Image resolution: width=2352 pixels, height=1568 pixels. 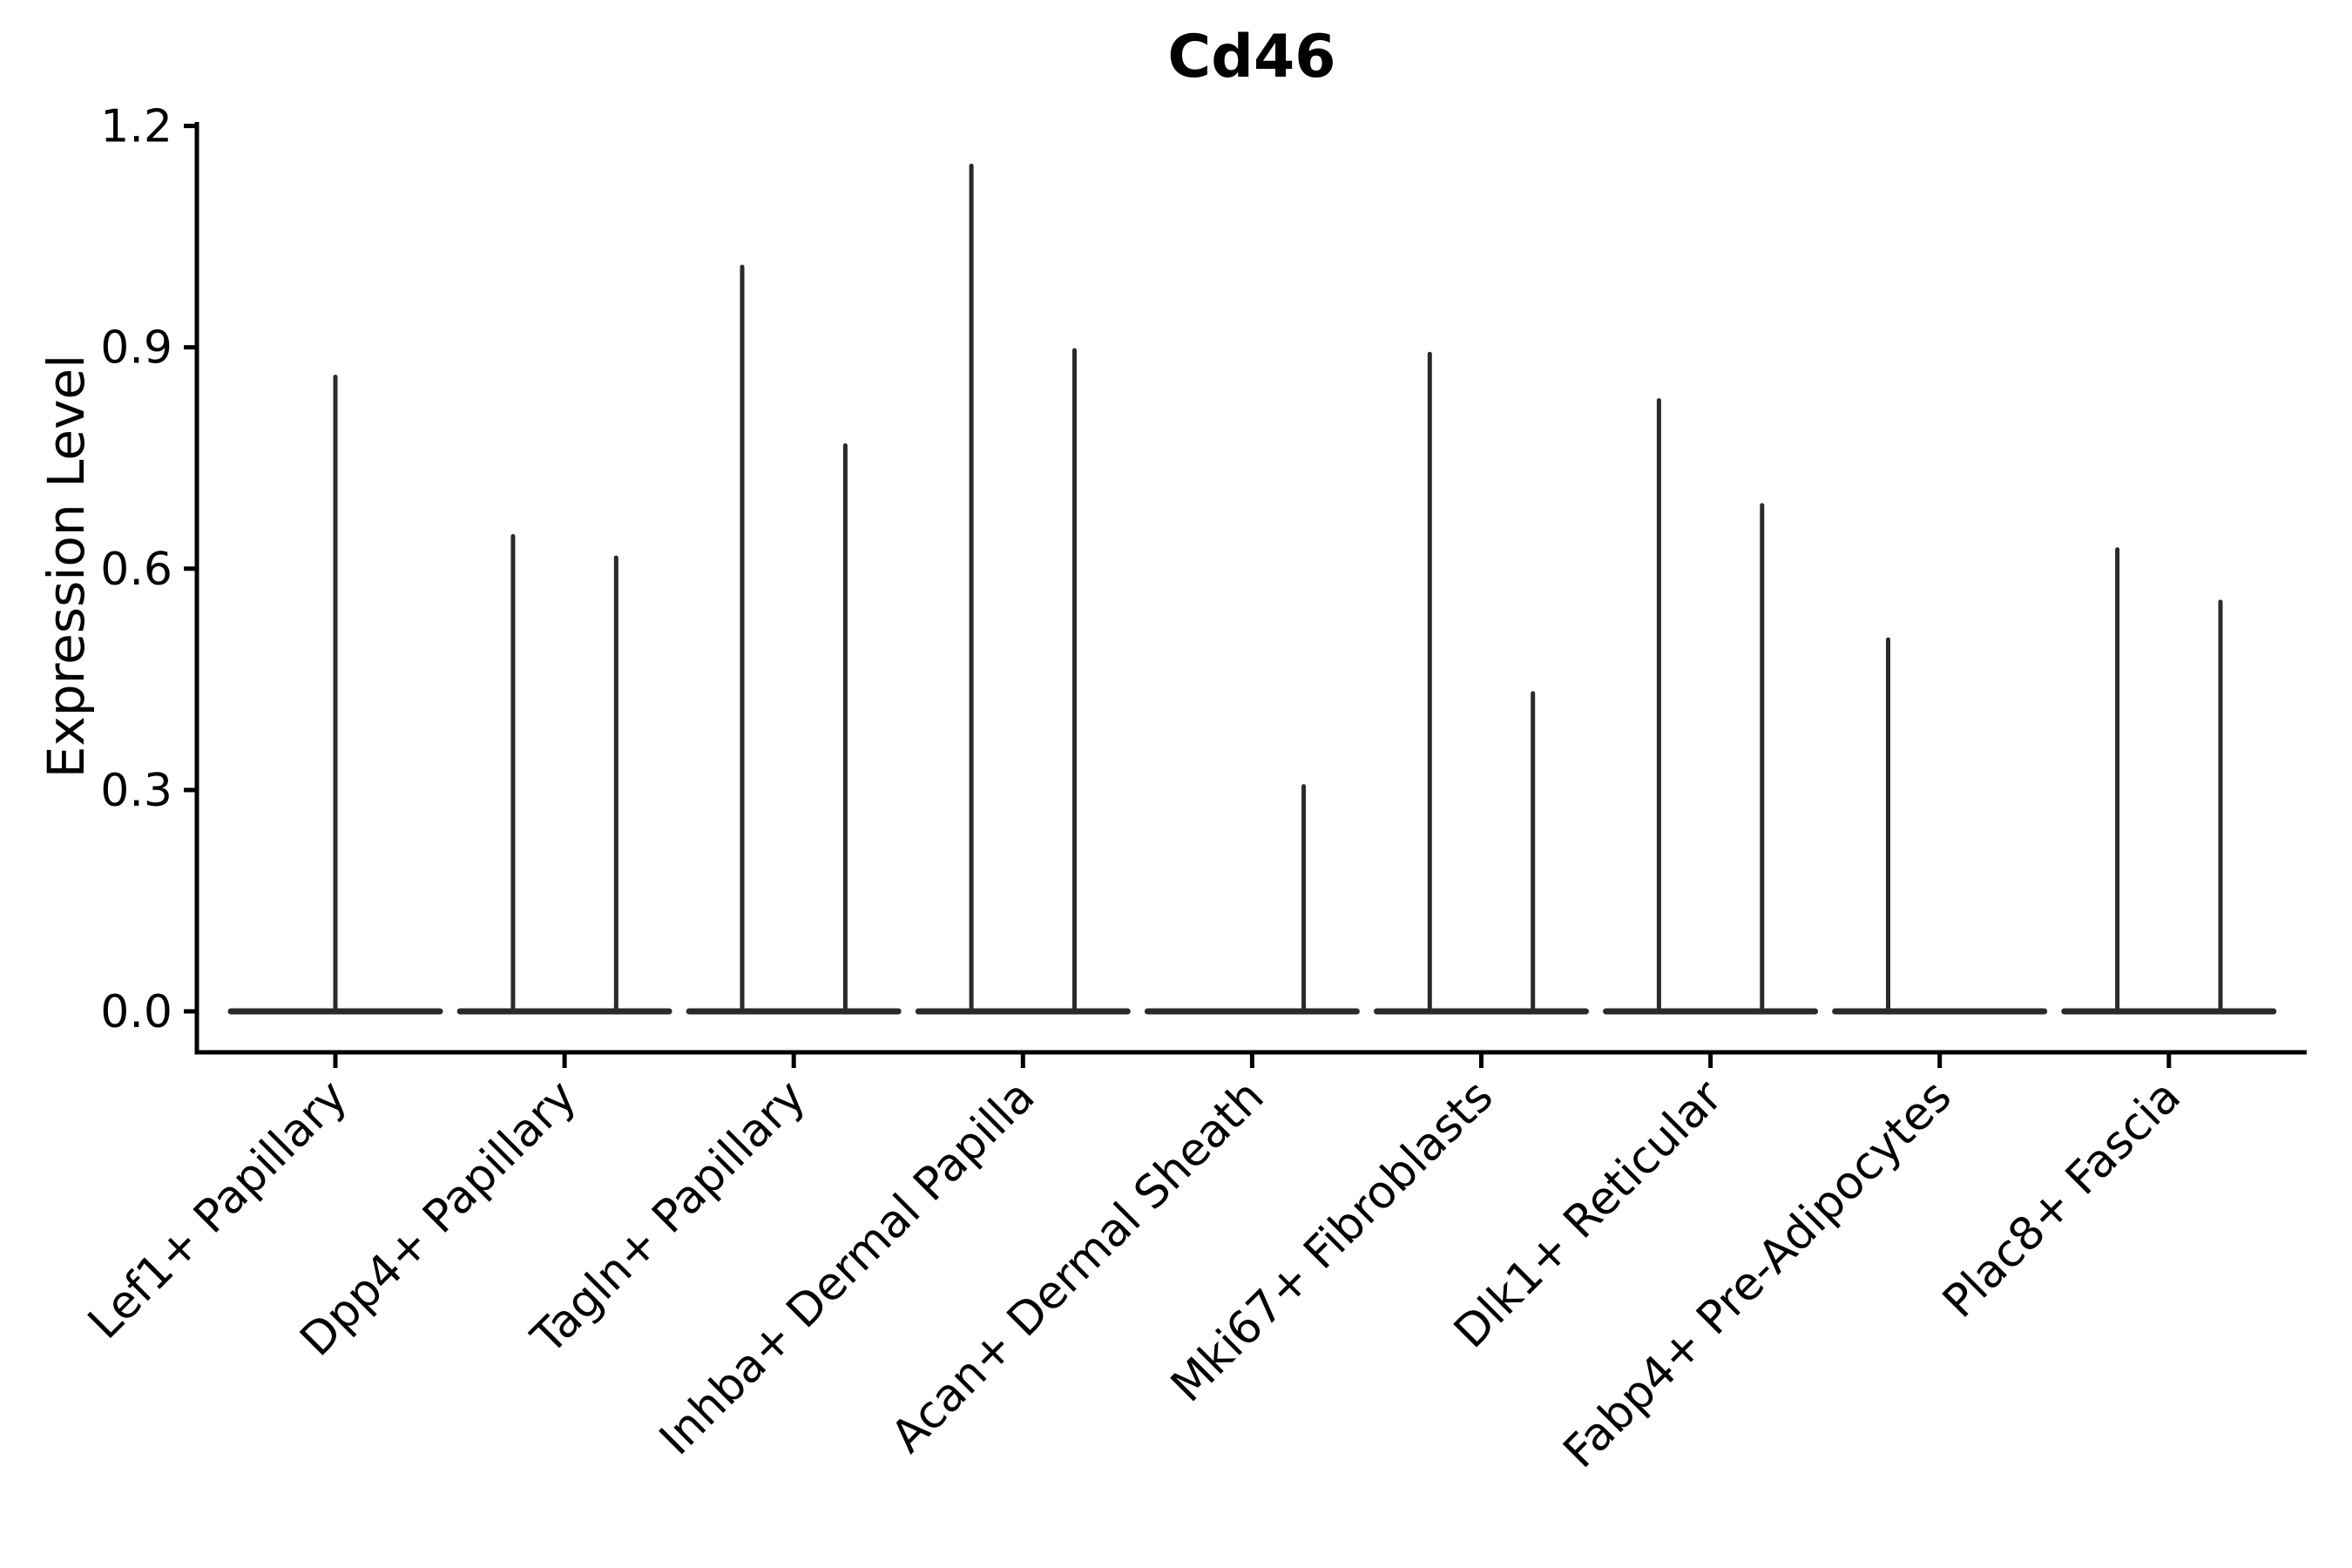 I want to click on x-tick-label: Fabp4+ Pre-Adipocytes, so click(x=1758, y=1274).